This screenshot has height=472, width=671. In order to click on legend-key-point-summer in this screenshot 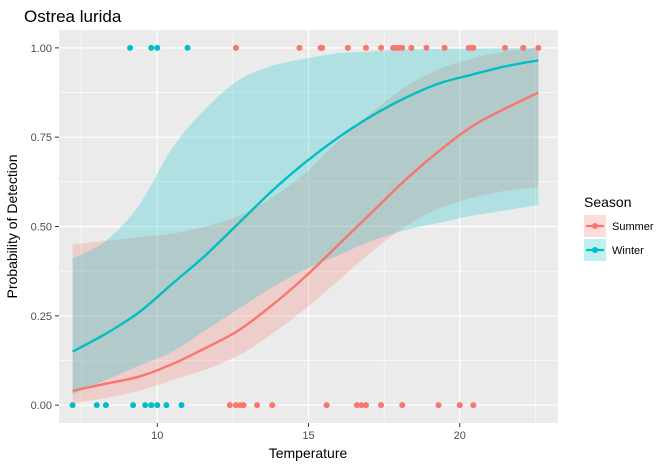, I will do `click(595, 226)`.